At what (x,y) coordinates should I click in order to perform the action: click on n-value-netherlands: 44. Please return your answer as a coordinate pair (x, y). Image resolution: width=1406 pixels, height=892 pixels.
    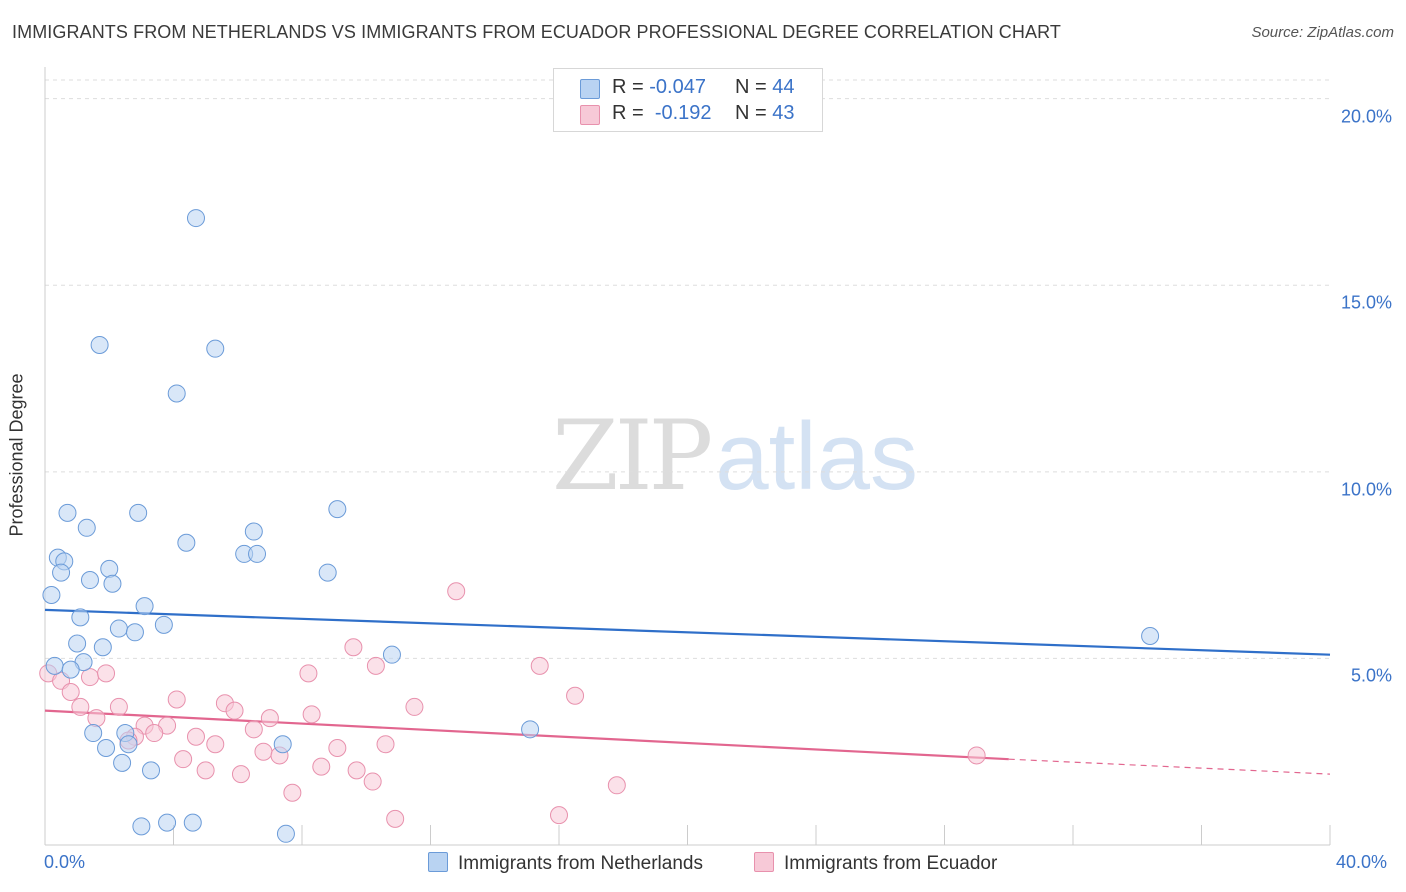
    Looking at the image, I should click on (783, 87).